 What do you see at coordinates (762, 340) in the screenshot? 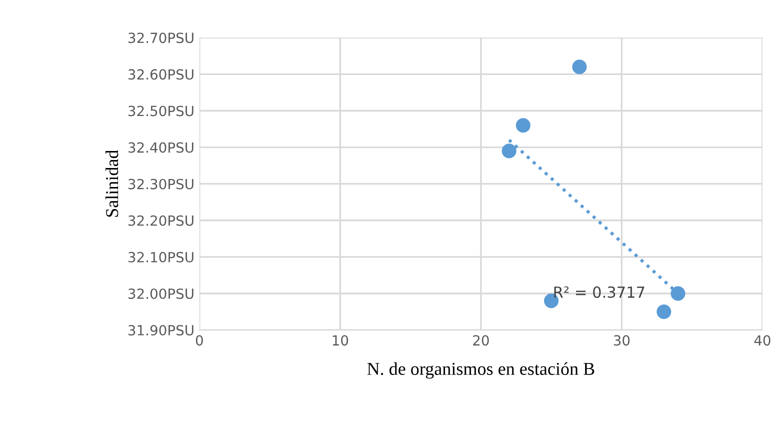
I see `x-tick-label: 40` at bounding box center [762, 340].